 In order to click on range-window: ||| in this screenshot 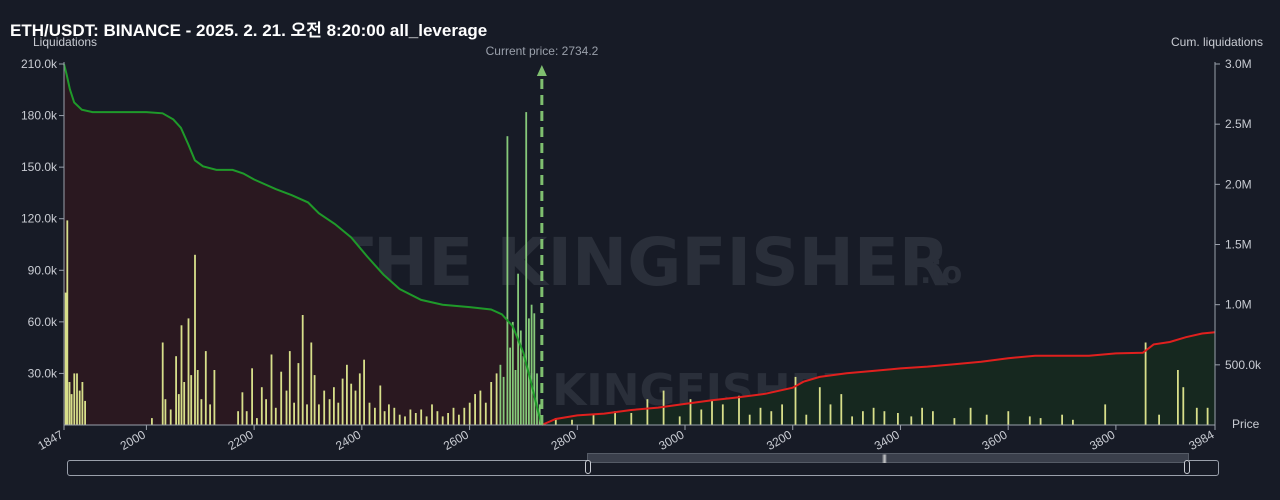, I will do `click(888, 458)`.